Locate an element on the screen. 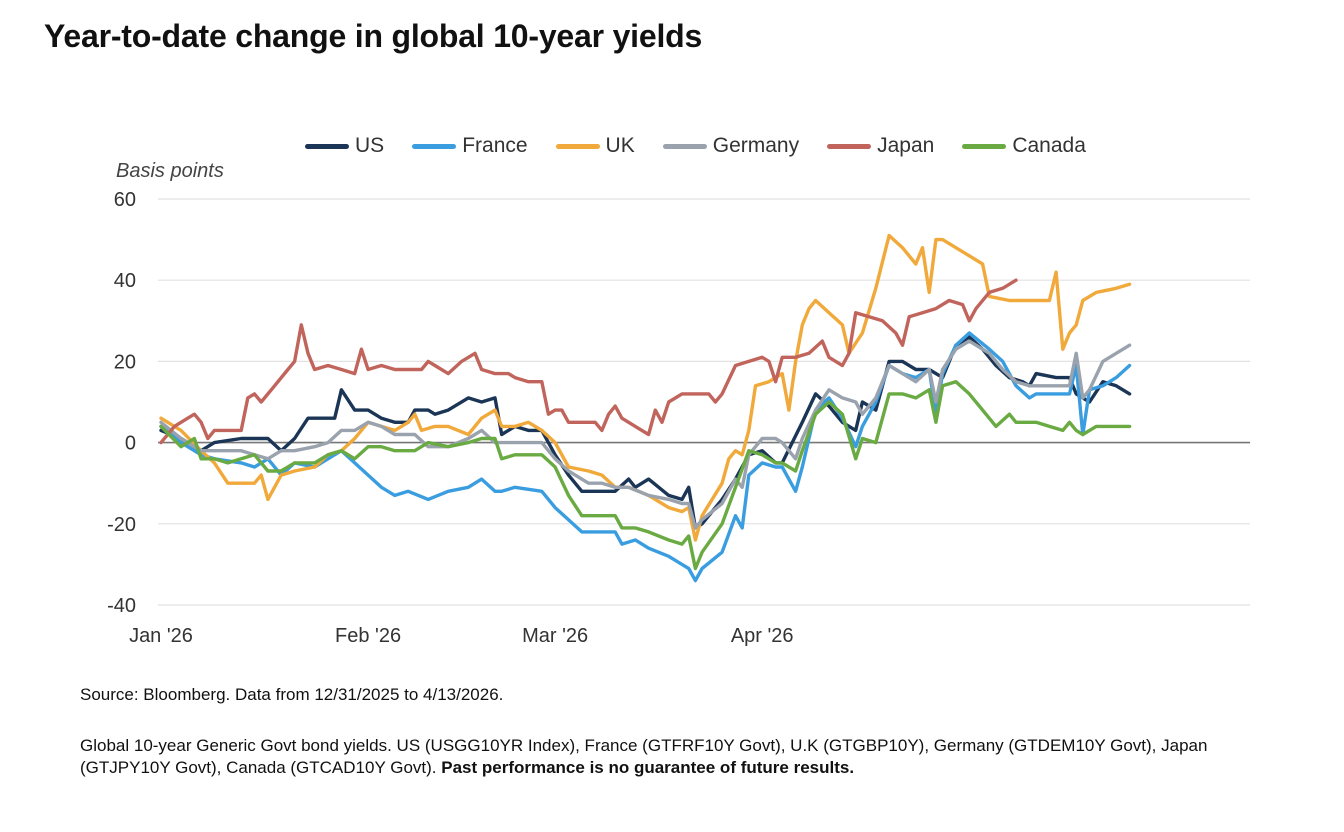 The width and height of the screenshot is (1344, 832). x-tick-label: Apr '26 is located at coordinates (762, 636).